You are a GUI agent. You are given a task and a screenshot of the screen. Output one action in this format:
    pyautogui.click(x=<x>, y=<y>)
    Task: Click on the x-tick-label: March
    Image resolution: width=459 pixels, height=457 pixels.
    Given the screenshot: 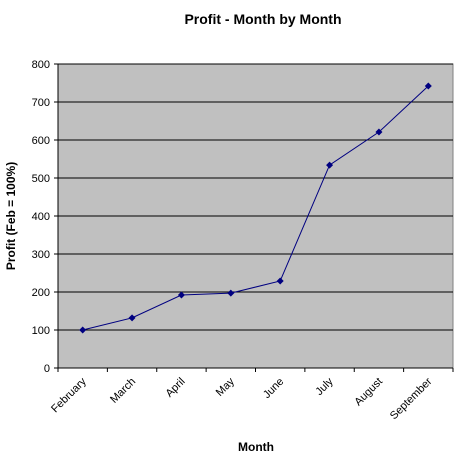 What is the action you would take?
    pyautogui.click(x=123, y=391)
    